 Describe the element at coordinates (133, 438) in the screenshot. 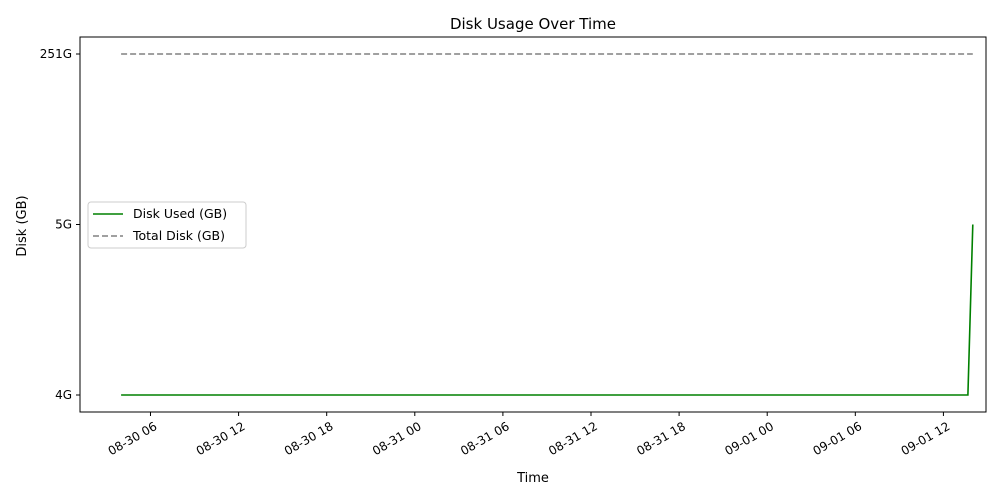

I see `x-tick-label: 08-30 06` at that location.